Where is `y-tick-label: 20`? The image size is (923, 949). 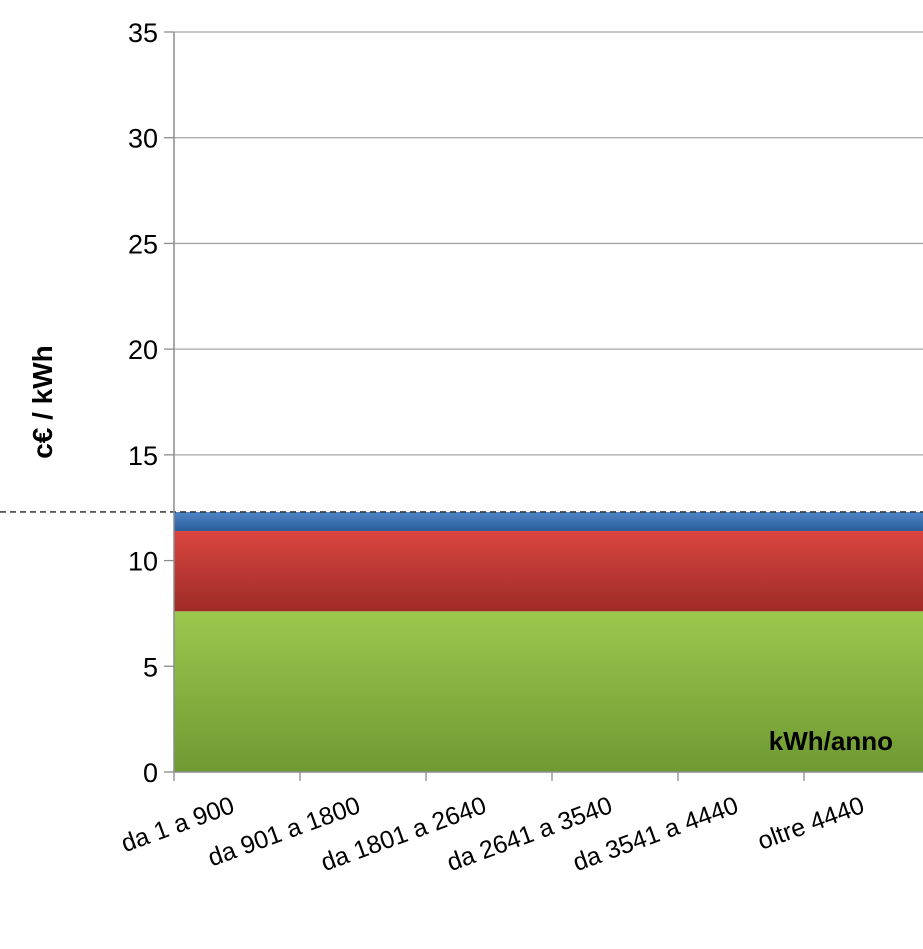
y-tick-label: 20 is located at coordinates (143, 350).